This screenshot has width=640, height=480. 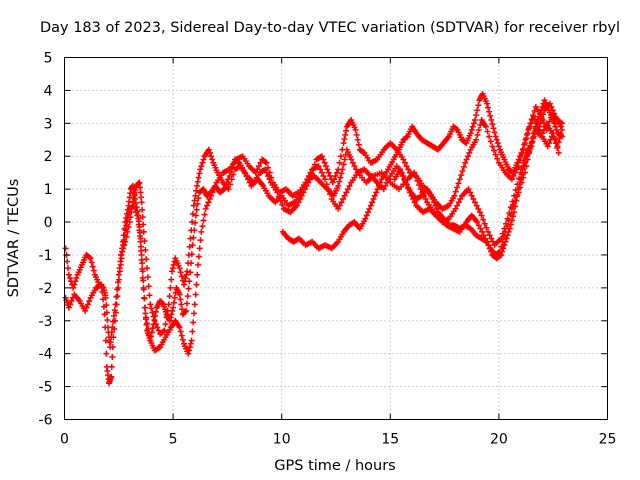 What do you see at coordinates (46, 322) in the screenshot?
I see `y-tick-label: -3` at bounding box center [46, 322].